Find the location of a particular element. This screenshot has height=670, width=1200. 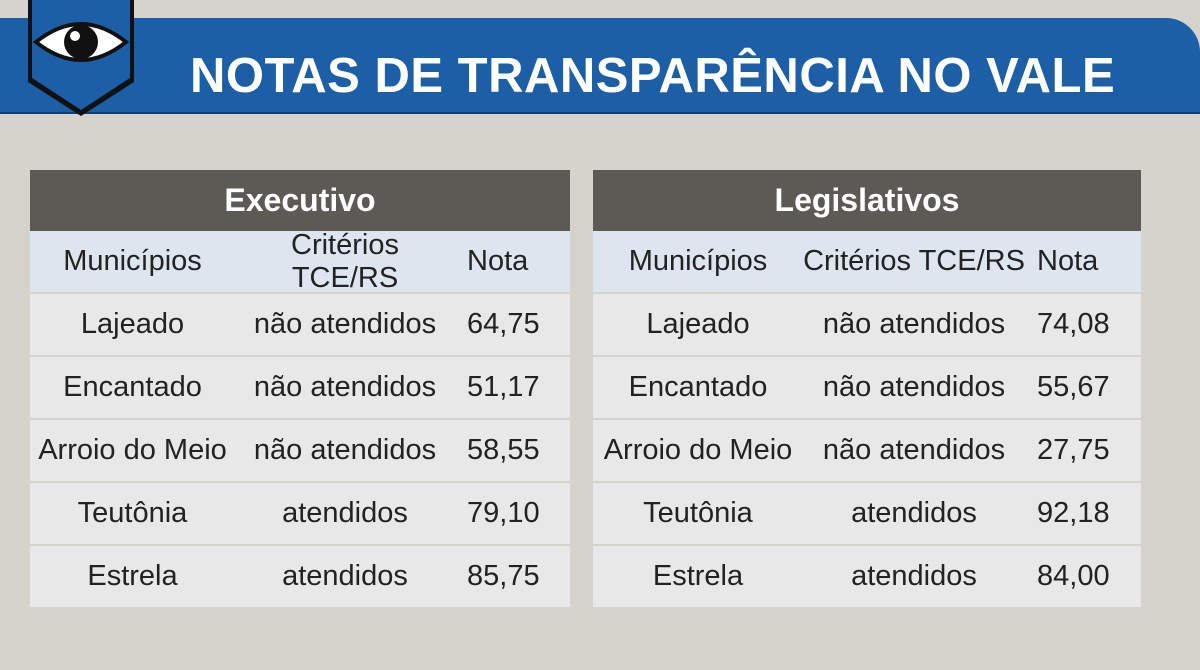

cell-nota: 64,75 is located at coordinates (503, 324).